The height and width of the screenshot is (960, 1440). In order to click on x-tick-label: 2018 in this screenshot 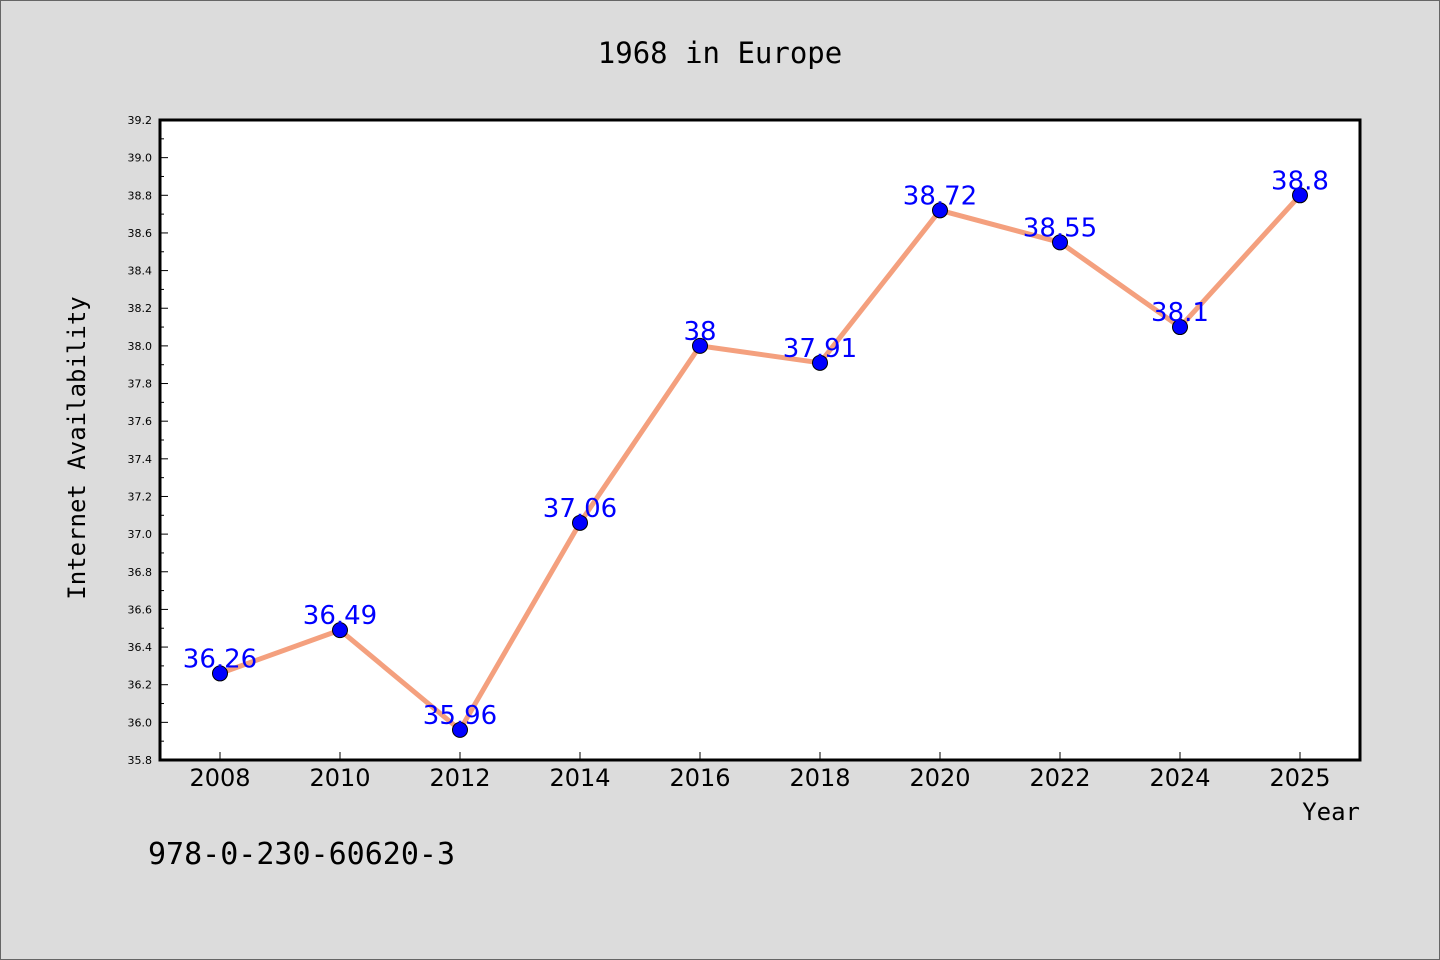, I will do `click(819, 778)`.